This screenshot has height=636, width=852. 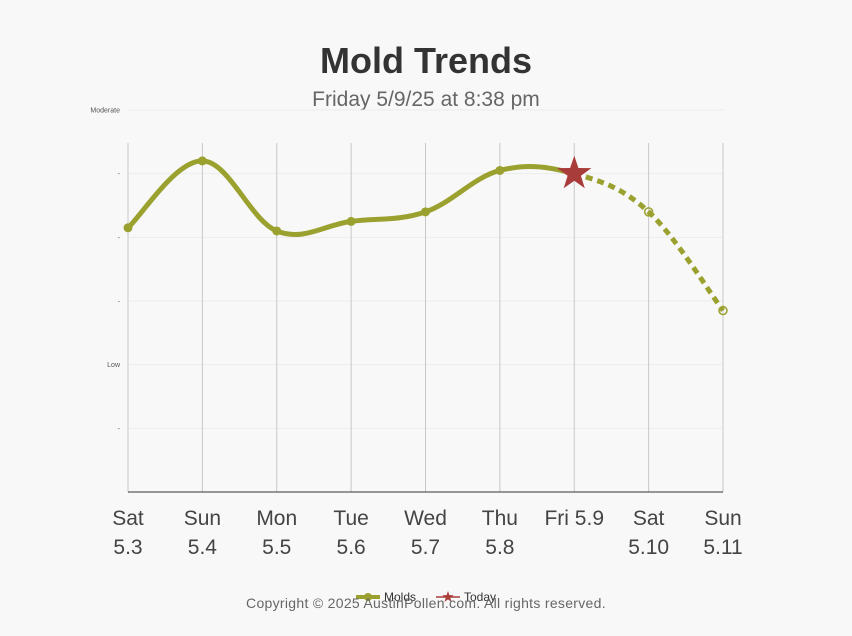 I want to click on chart-title: Mold Trends, so click(x=425, y=60).